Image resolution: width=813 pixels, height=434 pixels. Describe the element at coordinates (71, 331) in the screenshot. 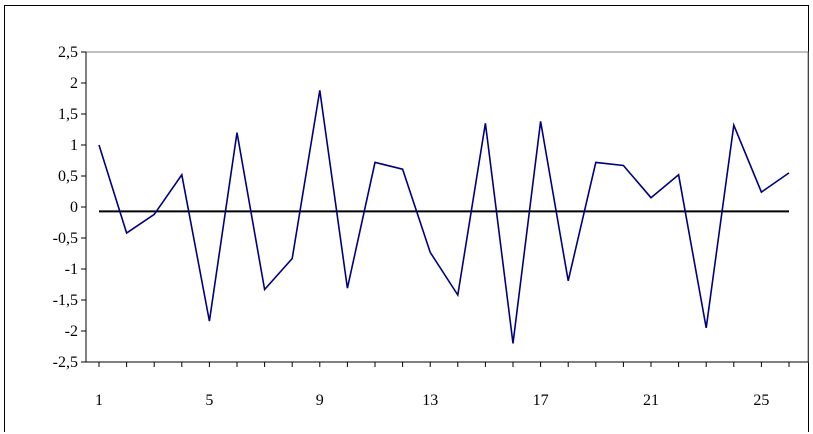

I see `y-tick-label: -2` at that location.